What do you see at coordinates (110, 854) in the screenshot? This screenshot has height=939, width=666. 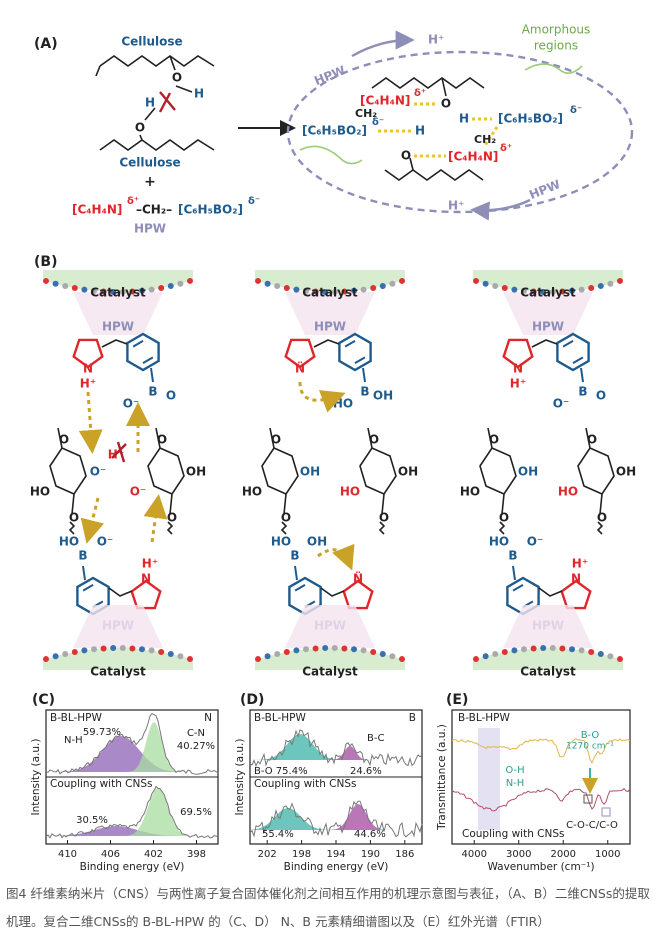 I see `x-tick-label: 406` at bounding box center [110, 854].